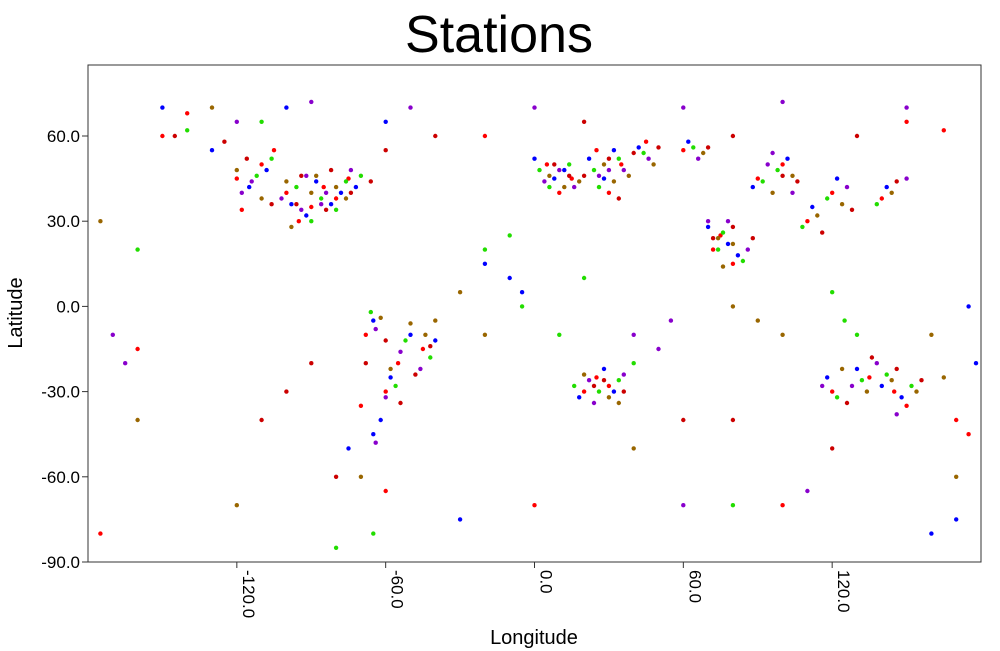 The width and height of the screenshot is (1000, 651). What do you see at coordinates (16, 312) in the screenshot?
I see `y-axis-label: Latitude` at bounding box center [16, 312].